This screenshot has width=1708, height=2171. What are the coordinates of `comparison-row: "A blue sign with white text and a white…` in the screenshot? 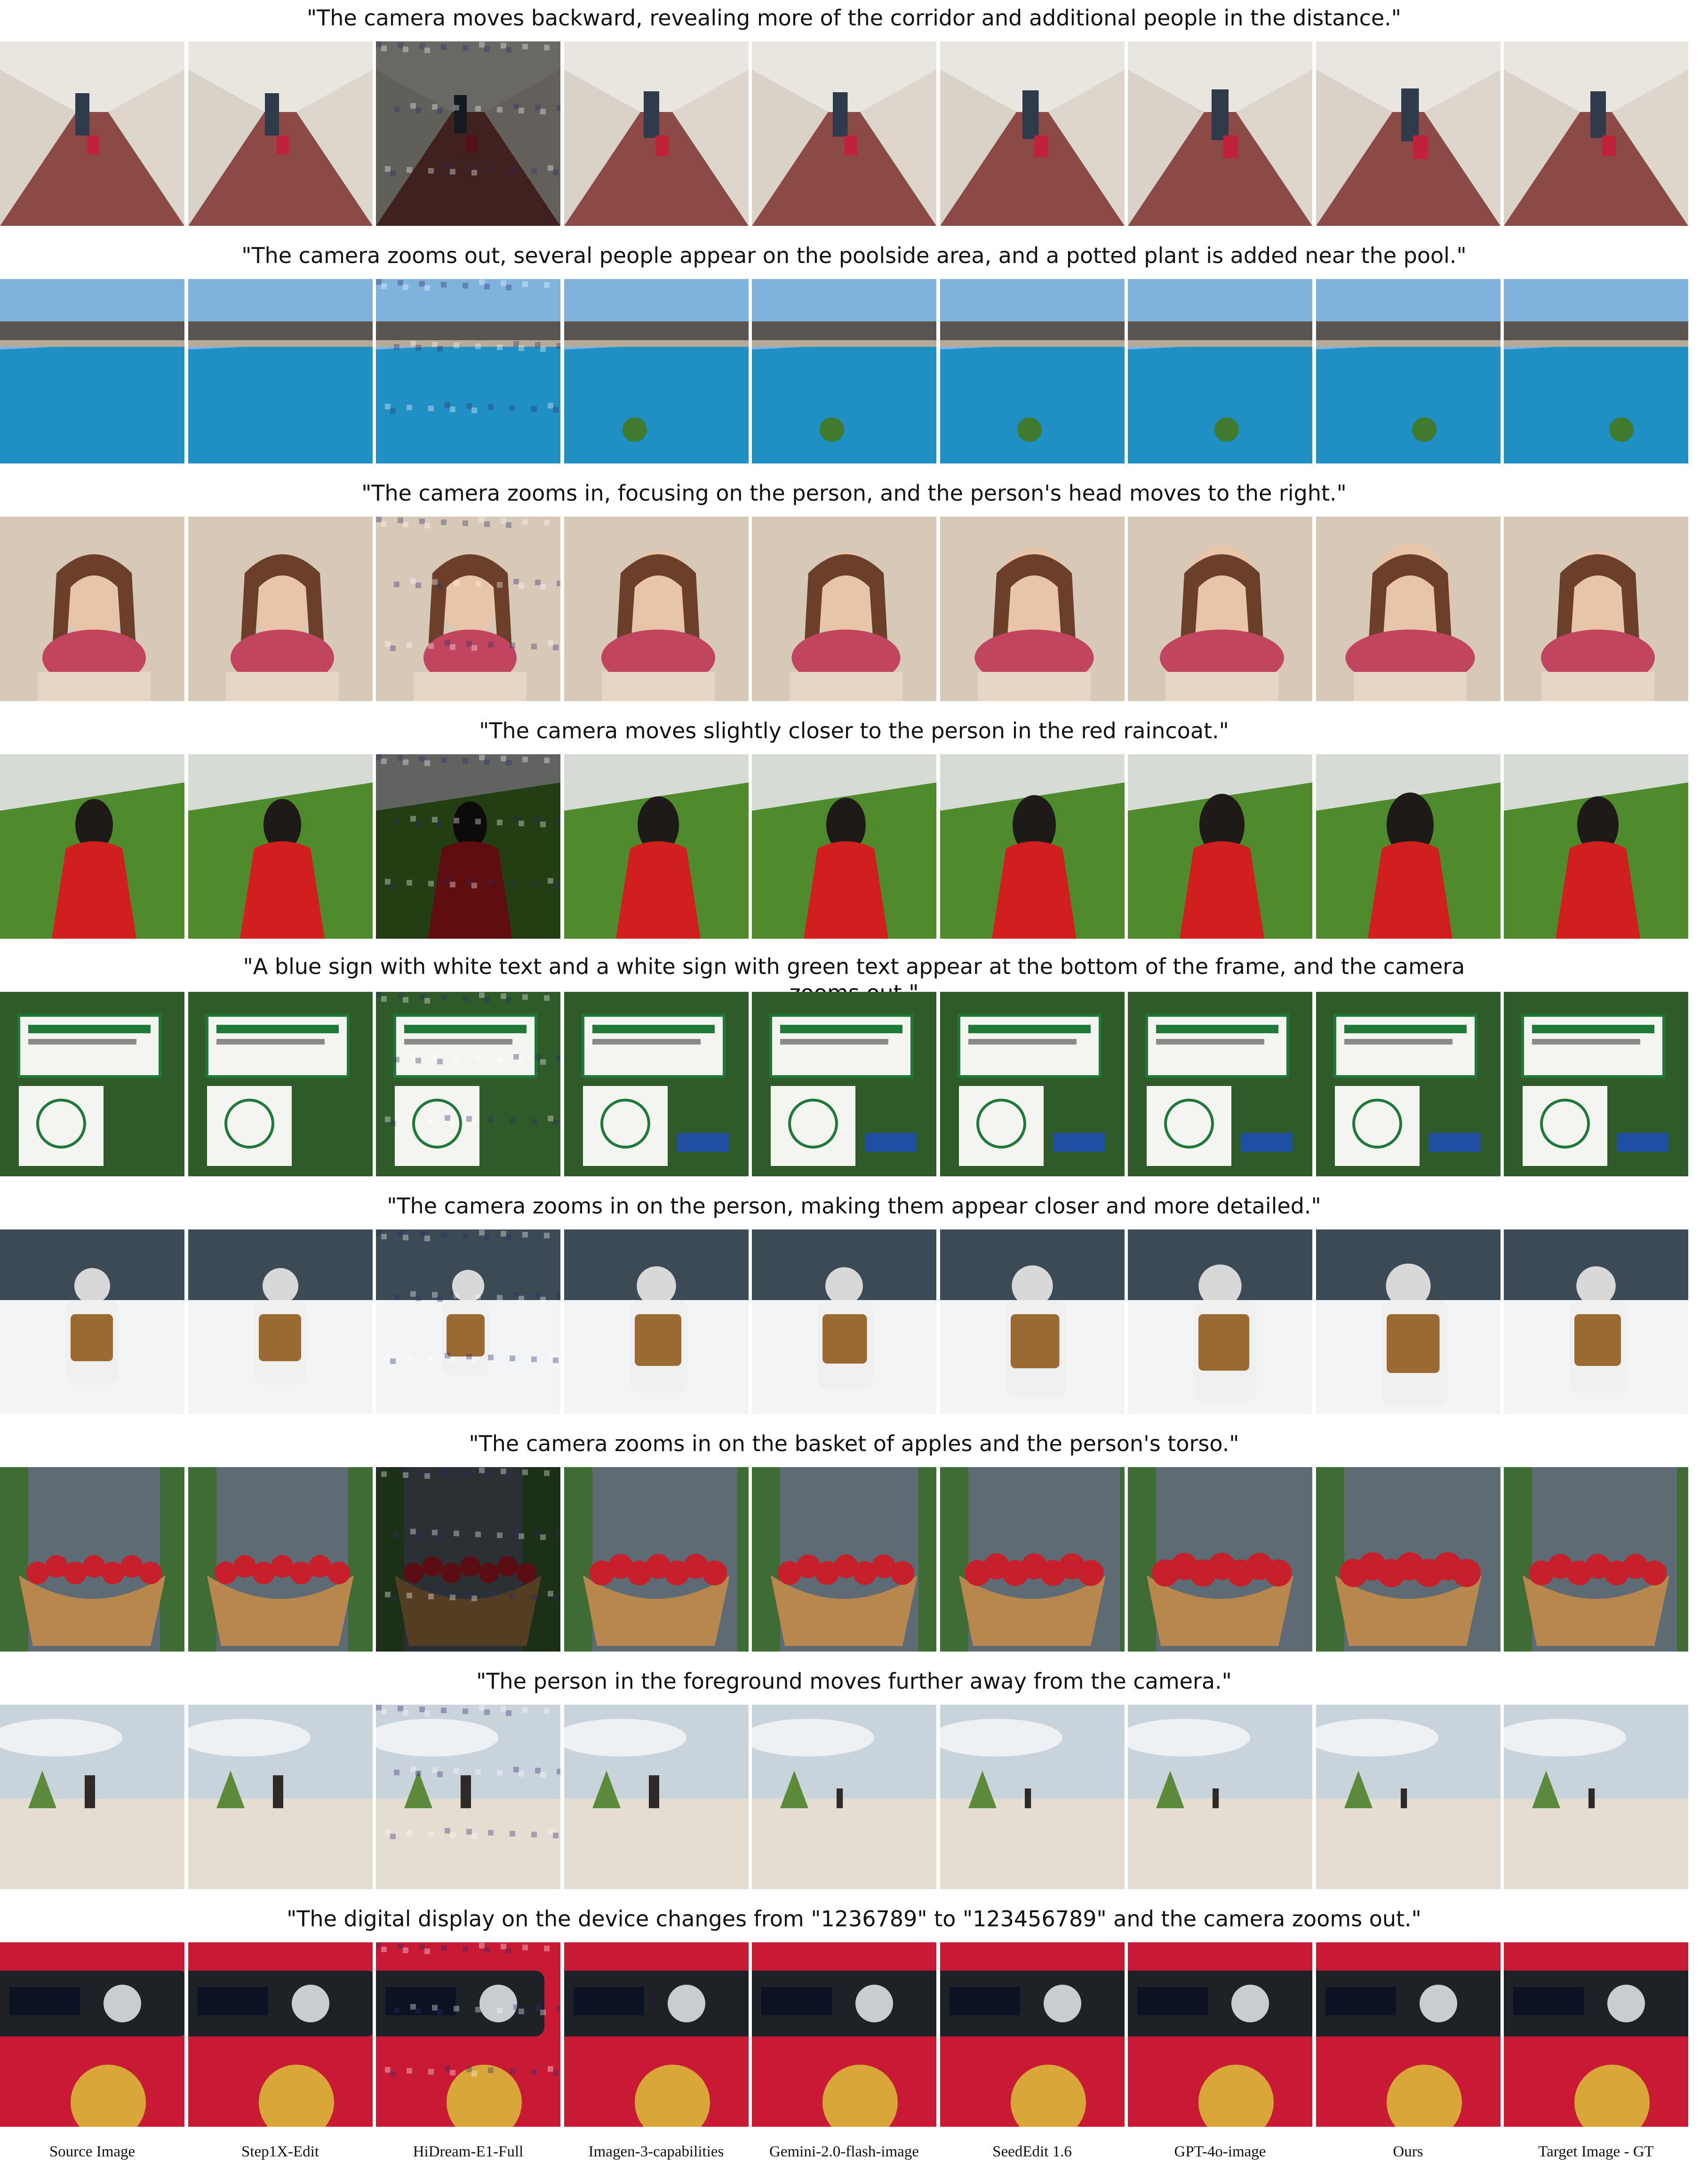 It's located at (854, 1069).